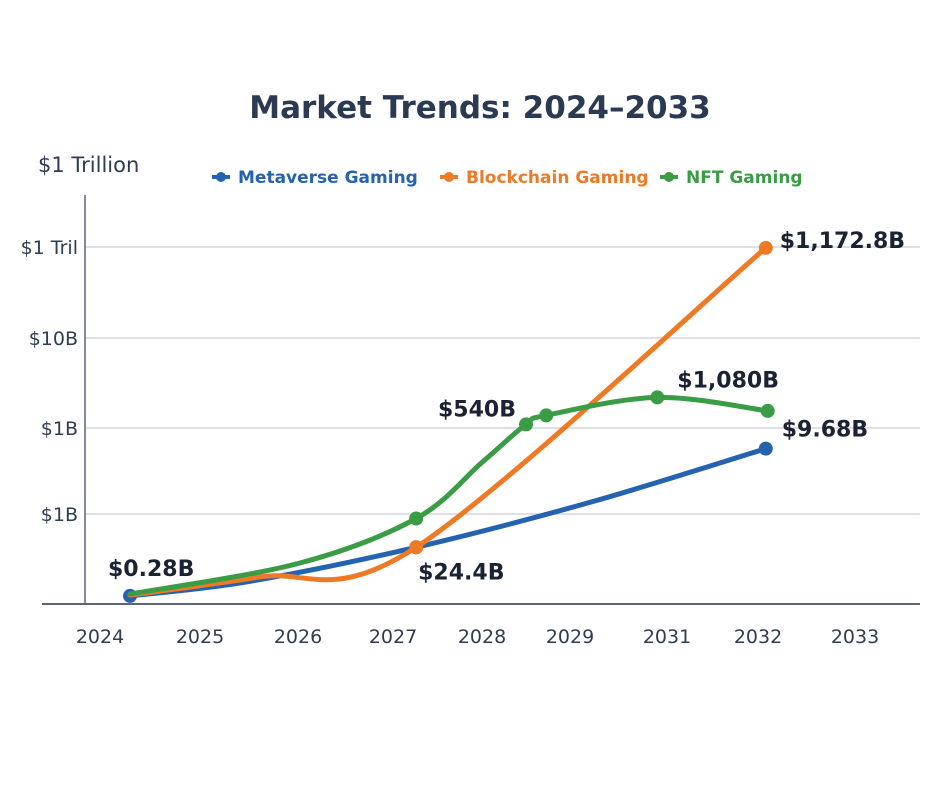  I want to click on x-tick-label: 2033, so click(855, 637).